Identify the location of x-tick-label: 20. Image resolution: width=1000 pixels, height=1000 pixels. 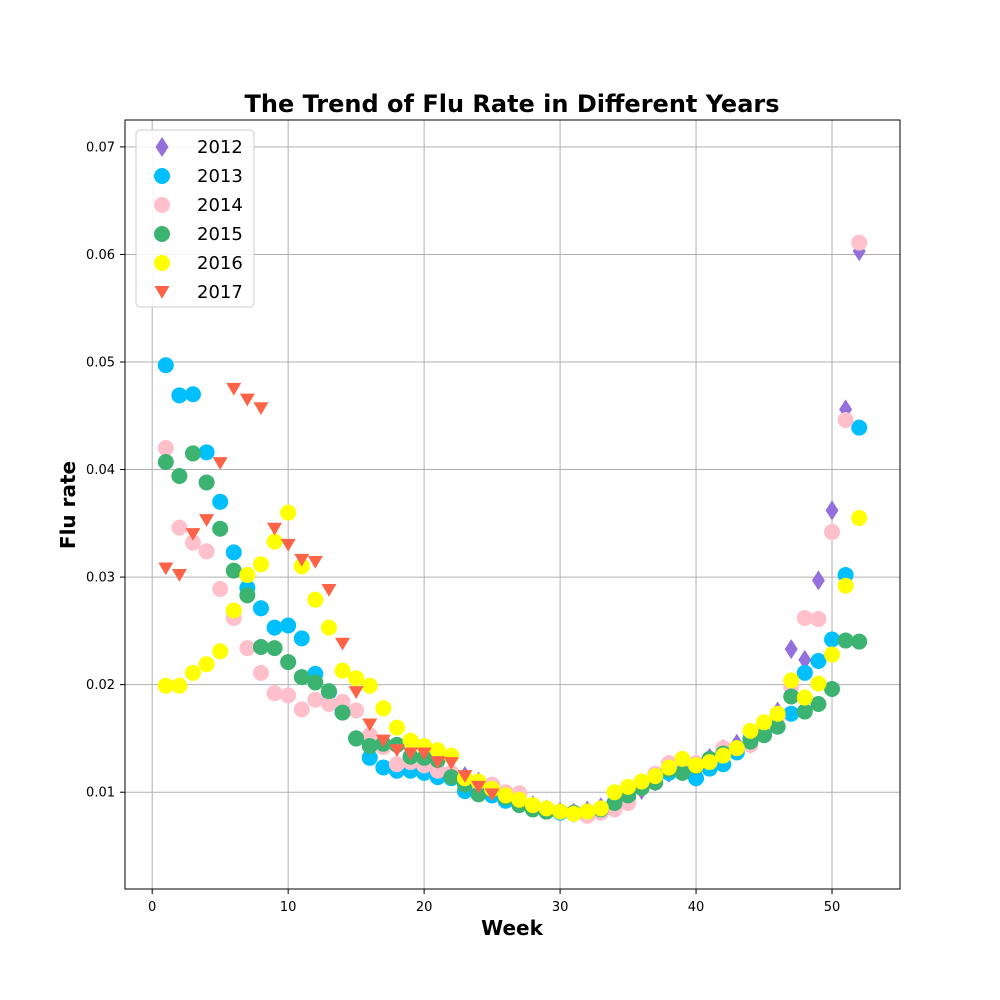
(424, 907).